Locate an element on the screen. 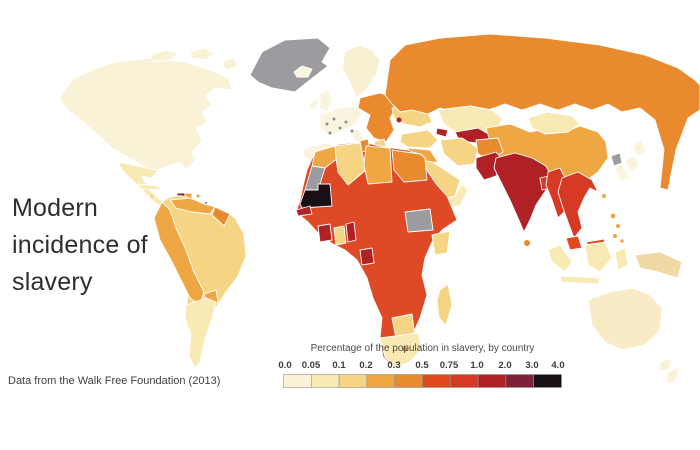 This screenshot has width=700, height=450. region-canada-usa is located at coordinates (146, 114).